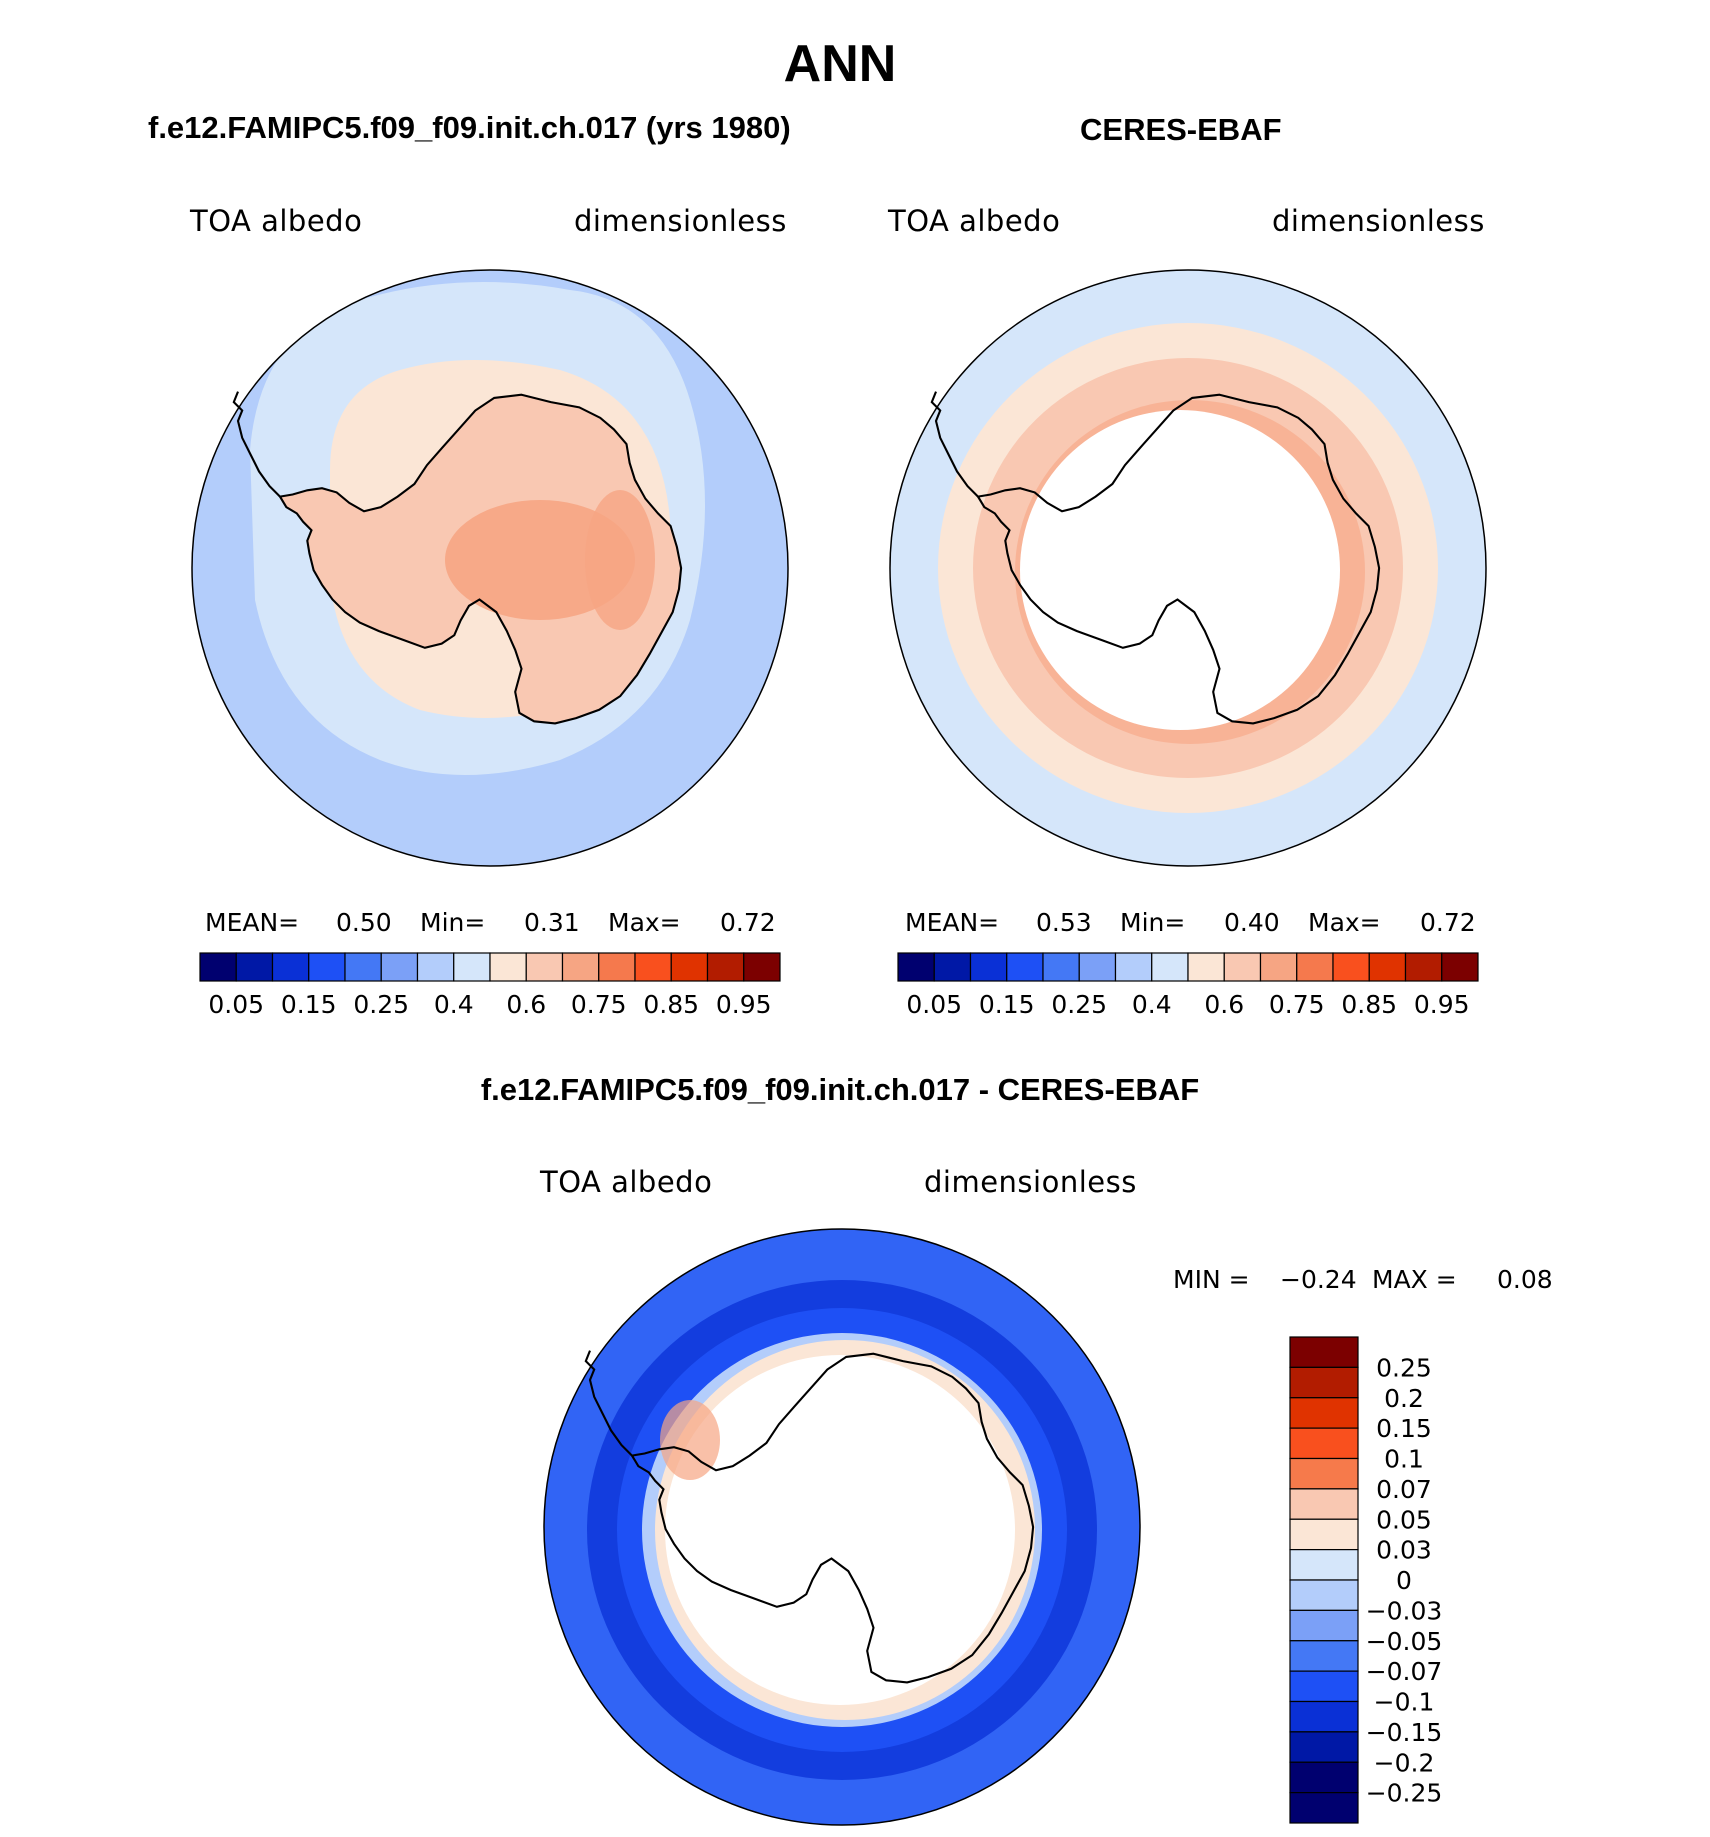 This screenshot has height=1837, width=1710. I want to click on panel2-colorbar: 0.05 0.15 0.25 0.4 0.6 0.75 0.85 0.95, so click(1188, 985).